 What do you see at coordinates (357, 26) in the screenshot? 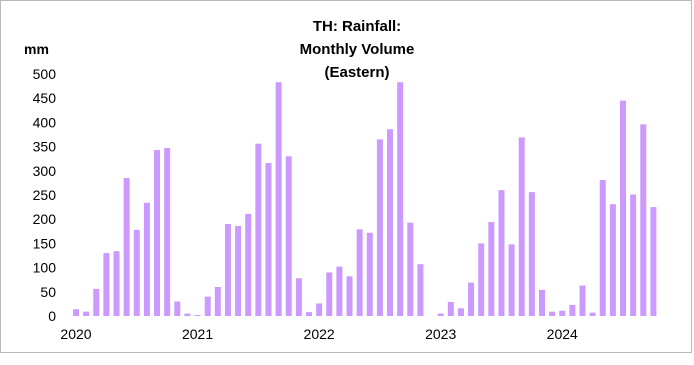
I see `chart-title-line-1: TH: Rainfall:` at bounding box center [357, 26].